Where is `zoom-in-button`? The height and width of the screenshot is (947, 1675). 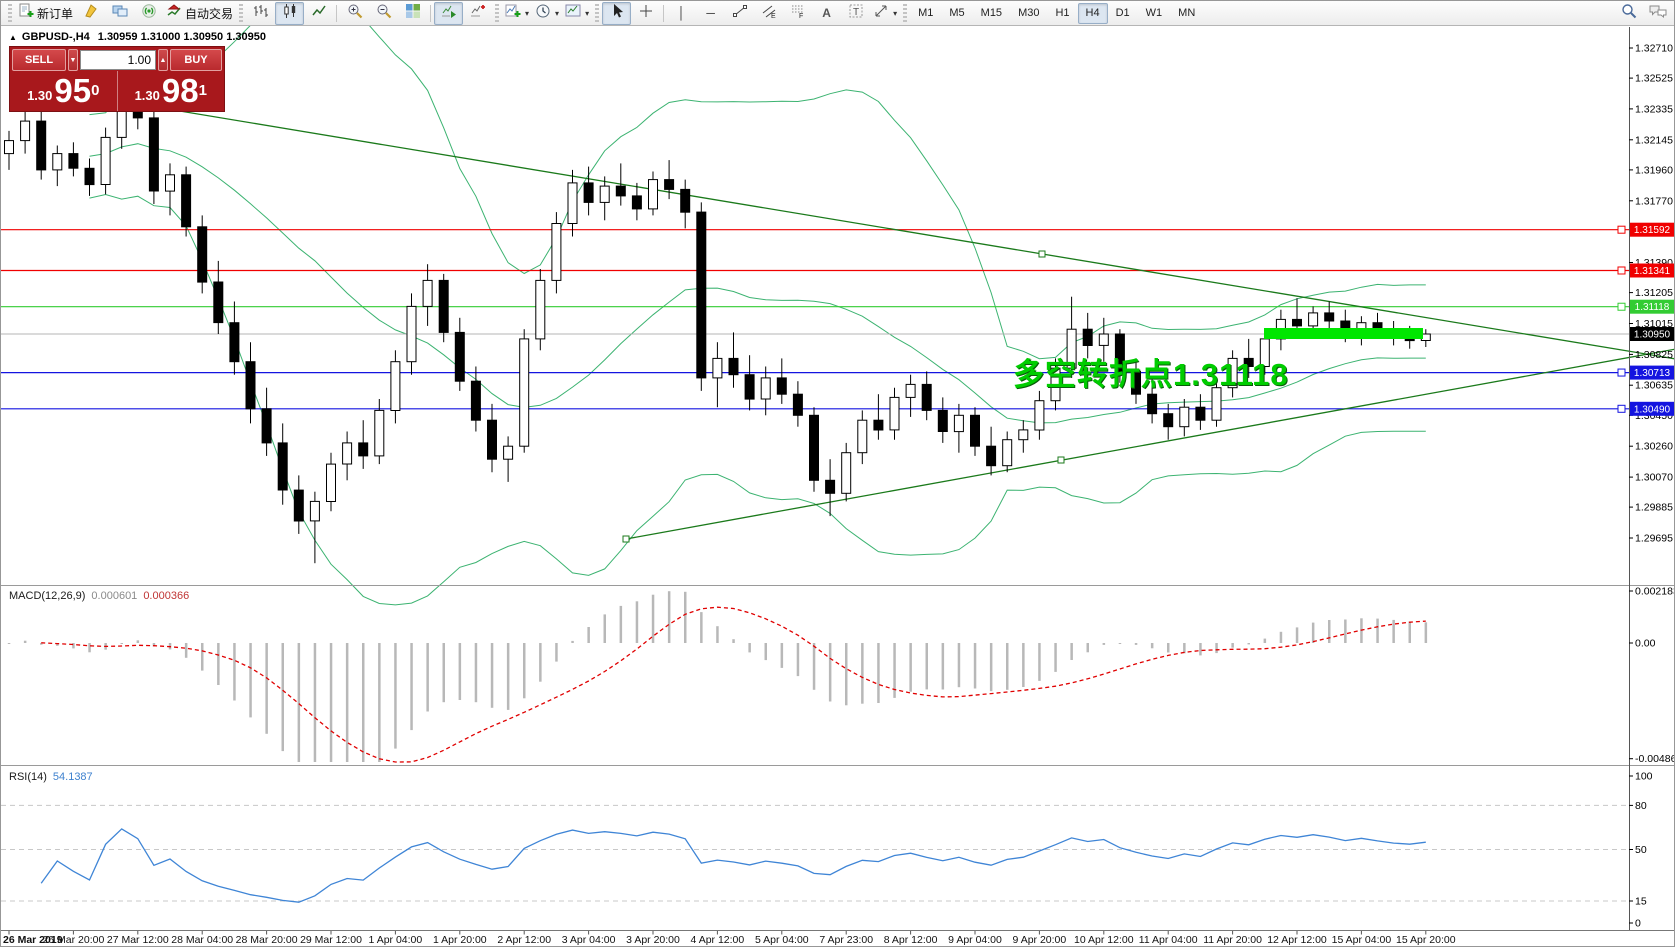
zoom-in-button is located at coordinates (354, 13).